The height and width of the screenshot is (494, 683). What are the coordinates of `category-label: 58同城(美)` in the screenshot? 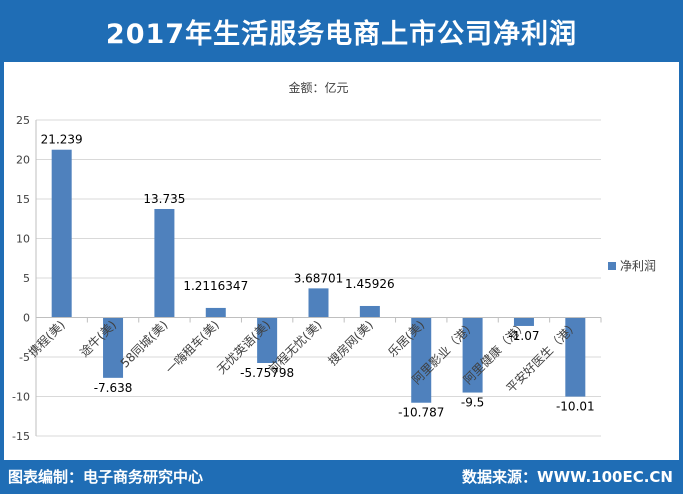 It's located at (144, 344).